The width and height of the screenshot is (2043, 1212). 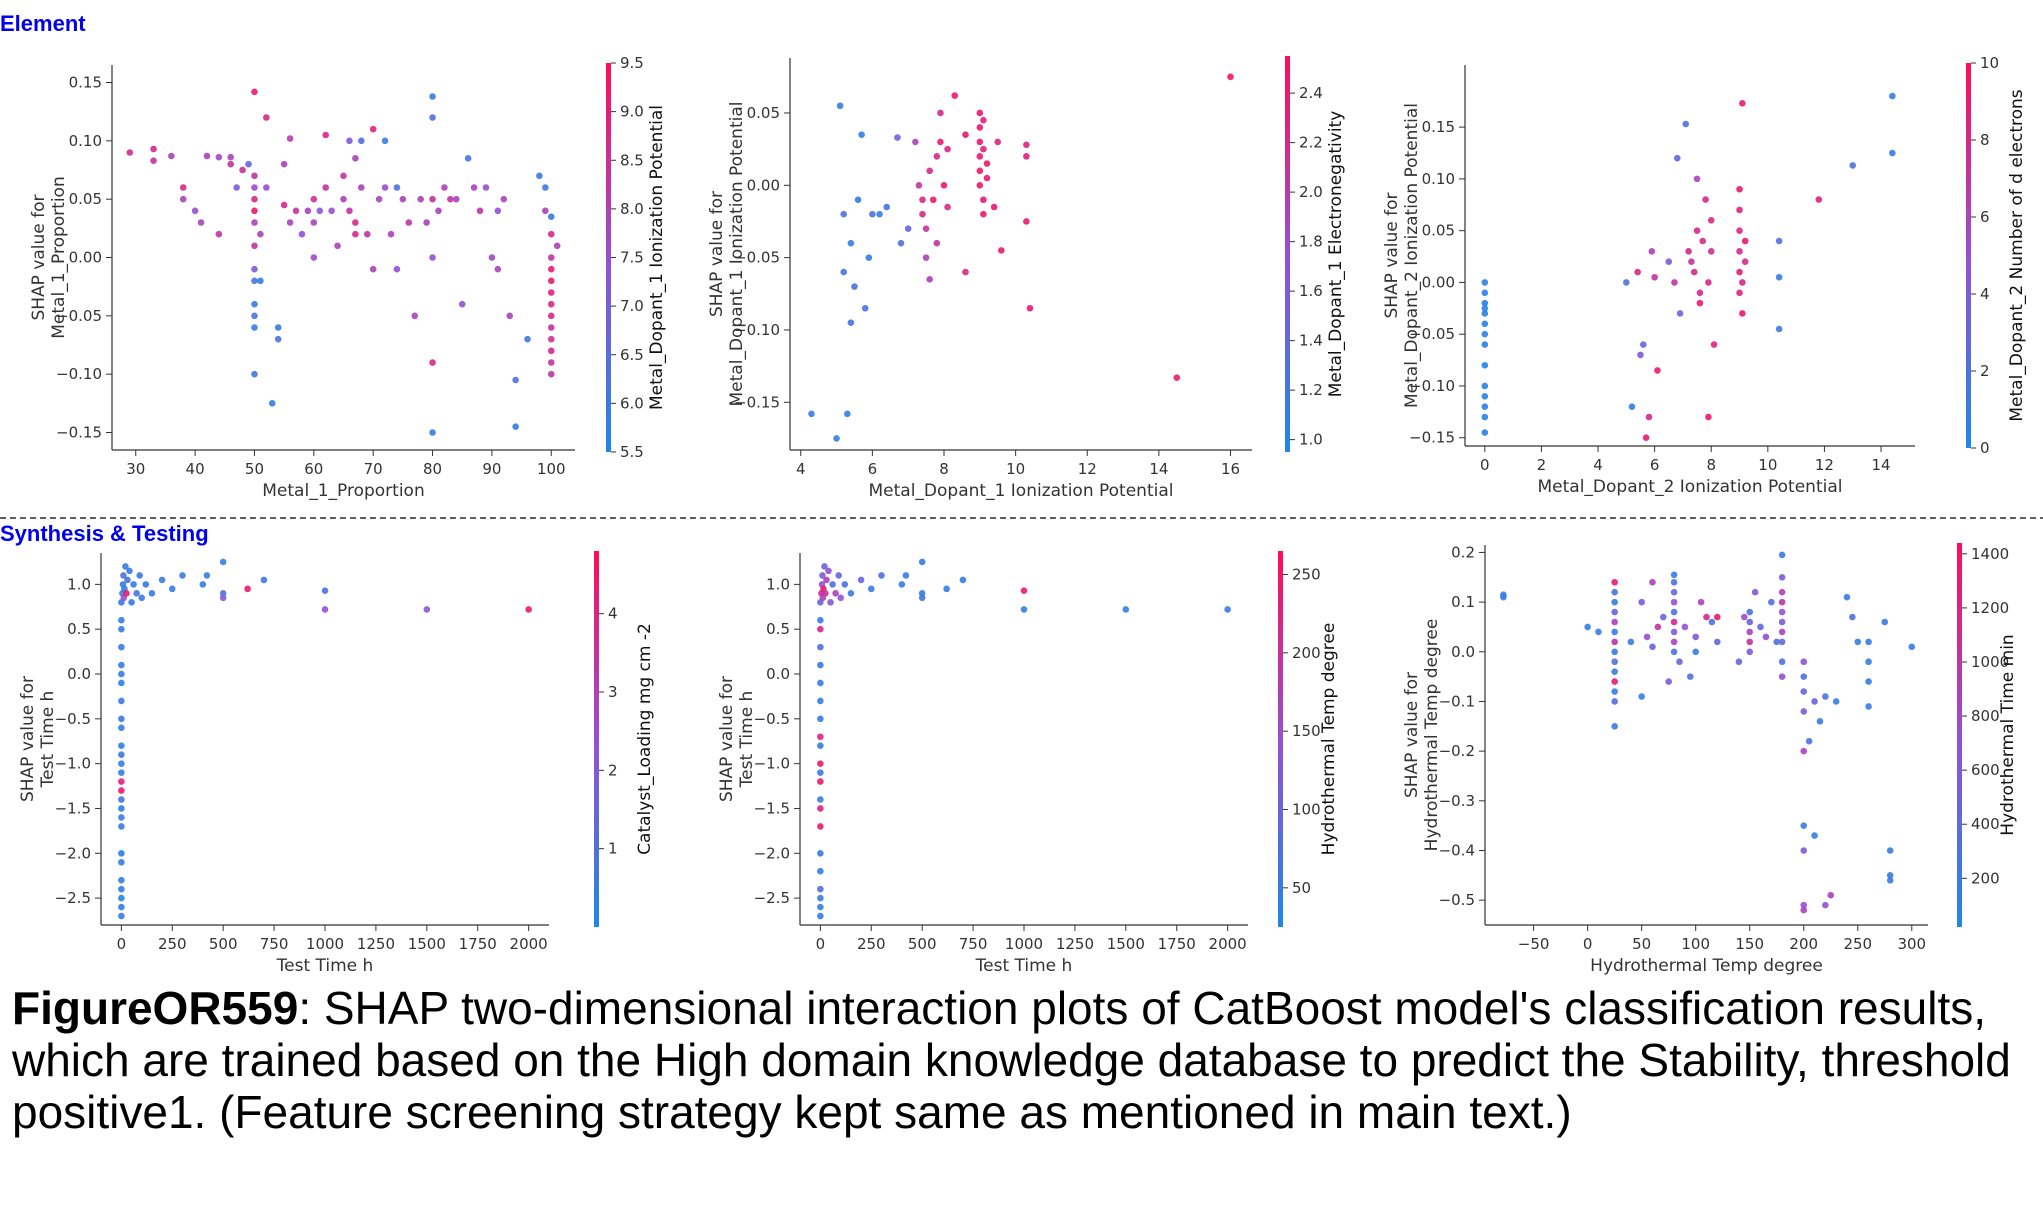 I want to click on colorbar-tick-label: 10, so click(x=1989, y=63).